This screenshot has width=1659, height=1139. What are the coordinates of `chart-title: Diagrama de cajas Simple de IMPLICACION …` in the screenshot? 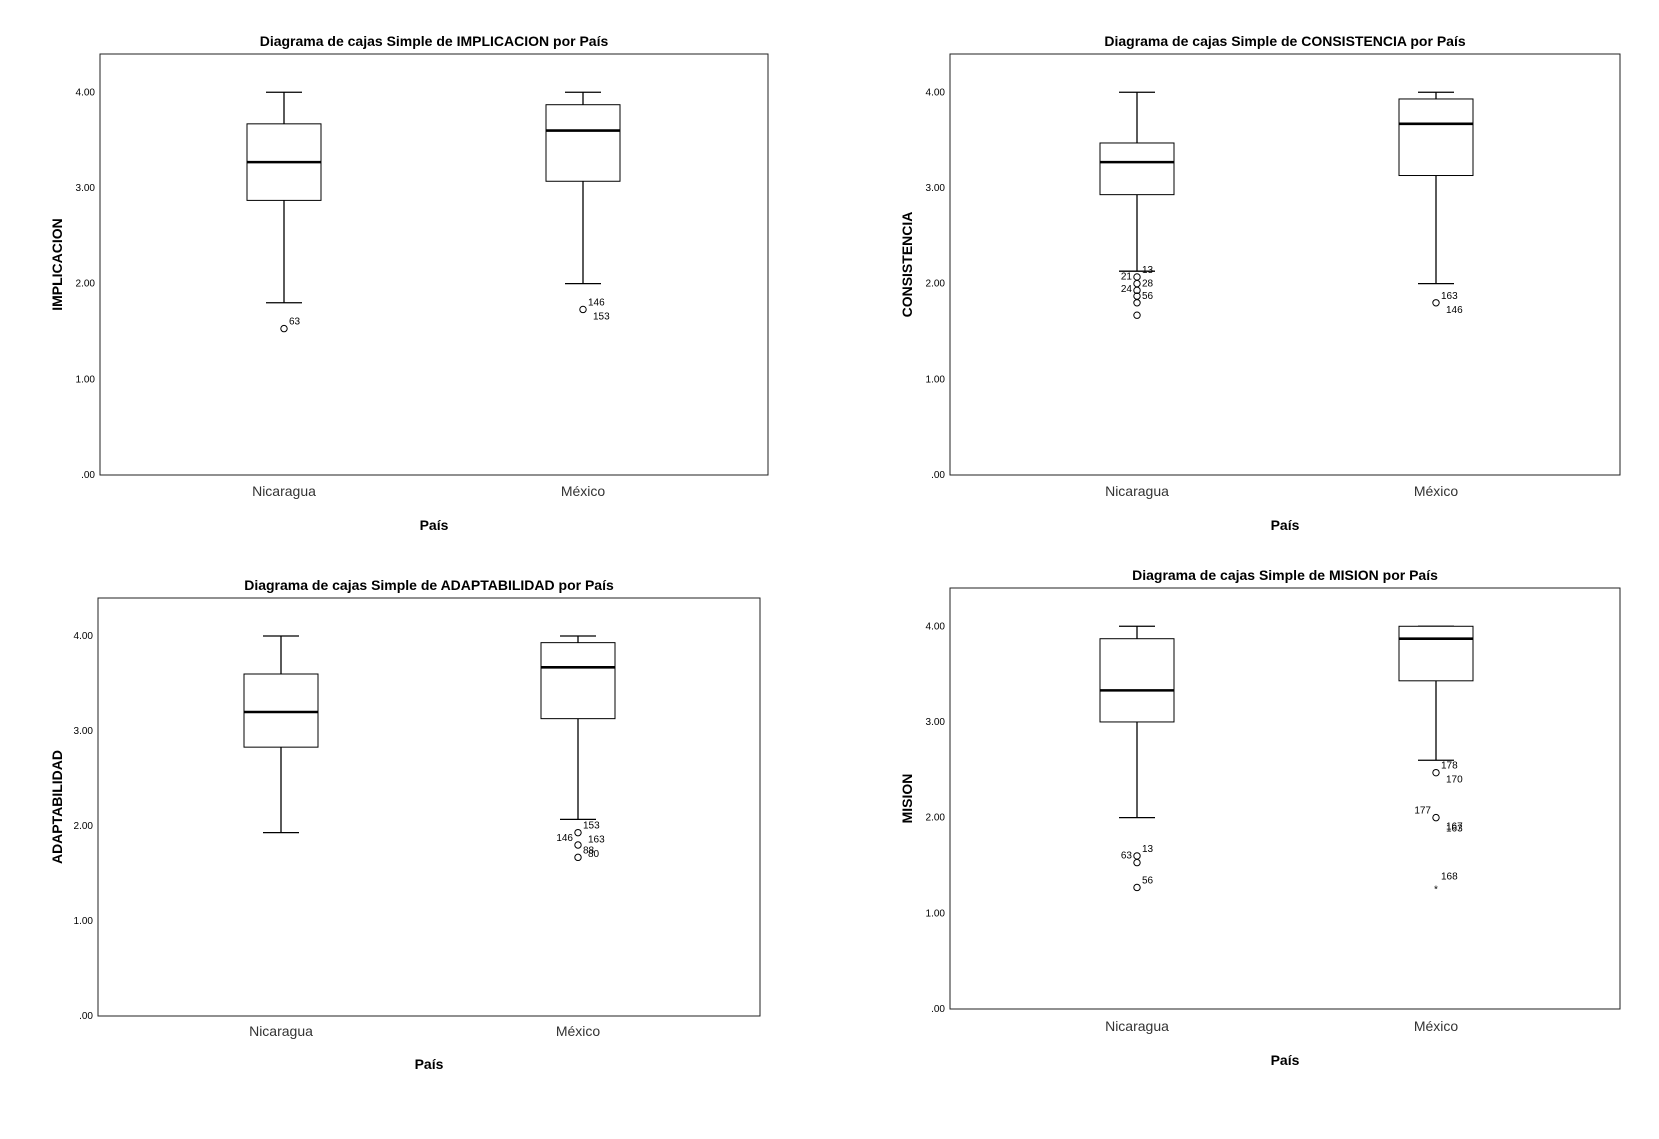 It's located at (434, 41).